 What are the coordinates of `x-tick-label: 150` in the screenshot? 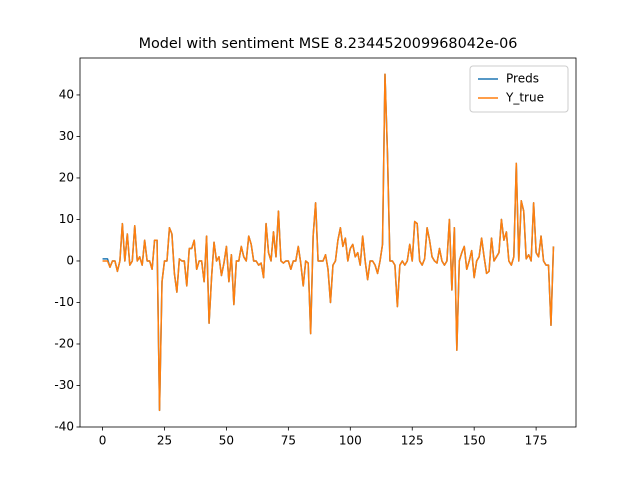 It's located at (474, 441).